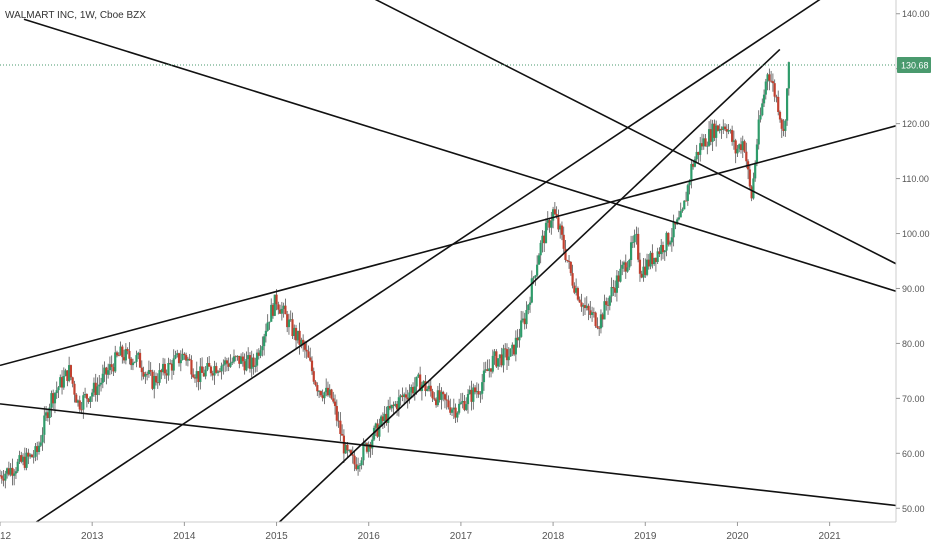 The image size is (932, 555). I want to click on y-tick-label: 60.00, so click(913, 454).